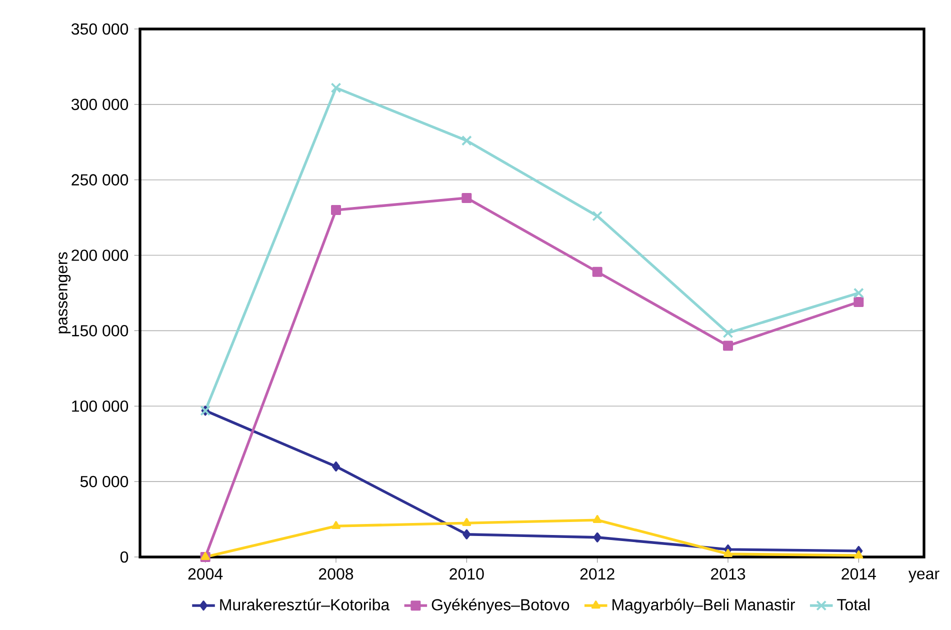 This screenshot has width=951, height=630. I want to click on x-tick-label: 2010, so click(467, 574).